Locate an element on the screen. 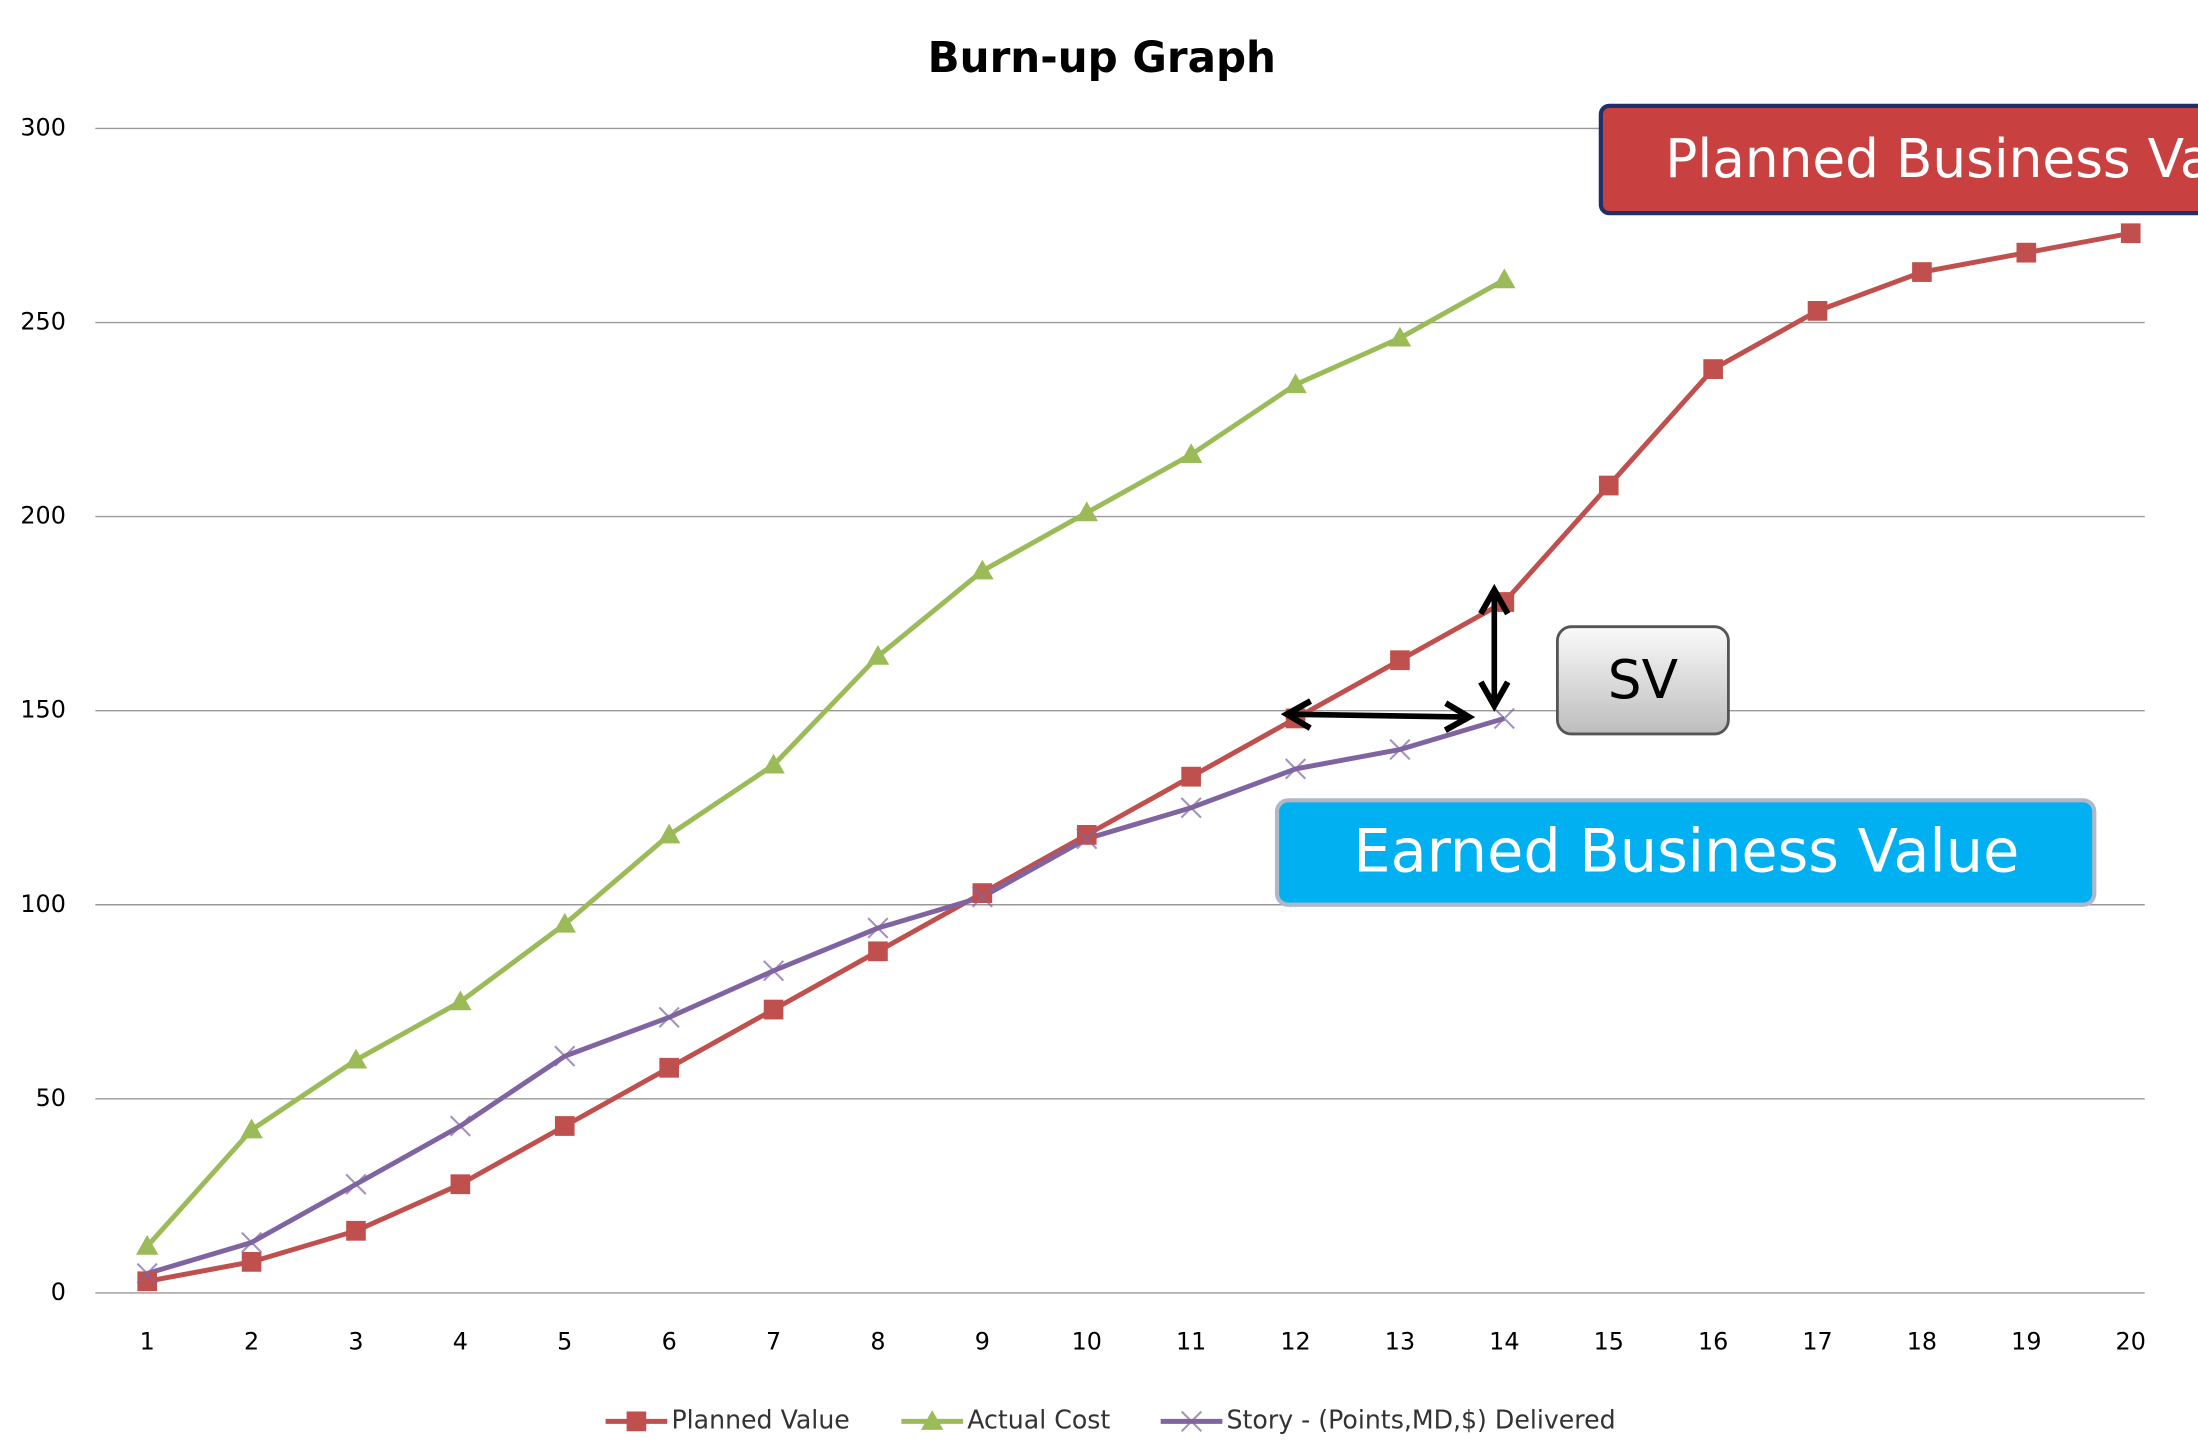  y-tick-label: 50 is located at coordinates (51, 1098).